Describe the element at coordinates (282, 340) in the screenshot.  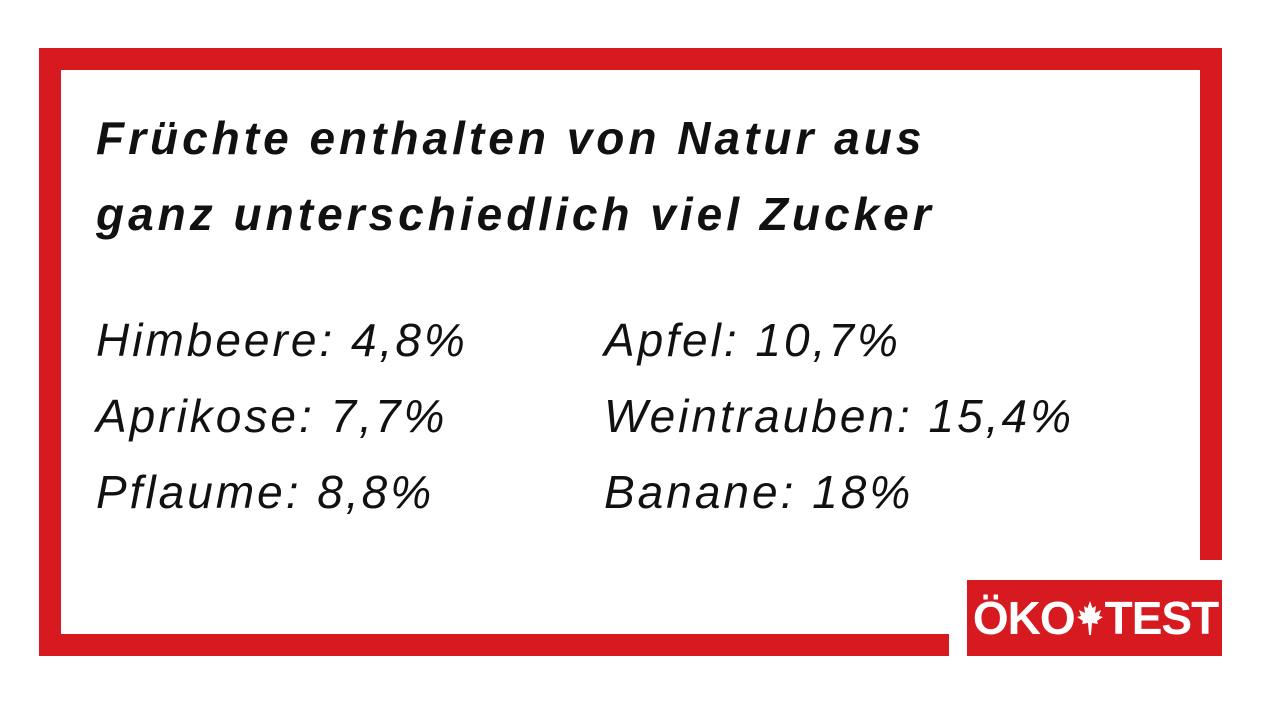
I see `fruit-item-himbeere: Himbeere: 4,8%` at that location.